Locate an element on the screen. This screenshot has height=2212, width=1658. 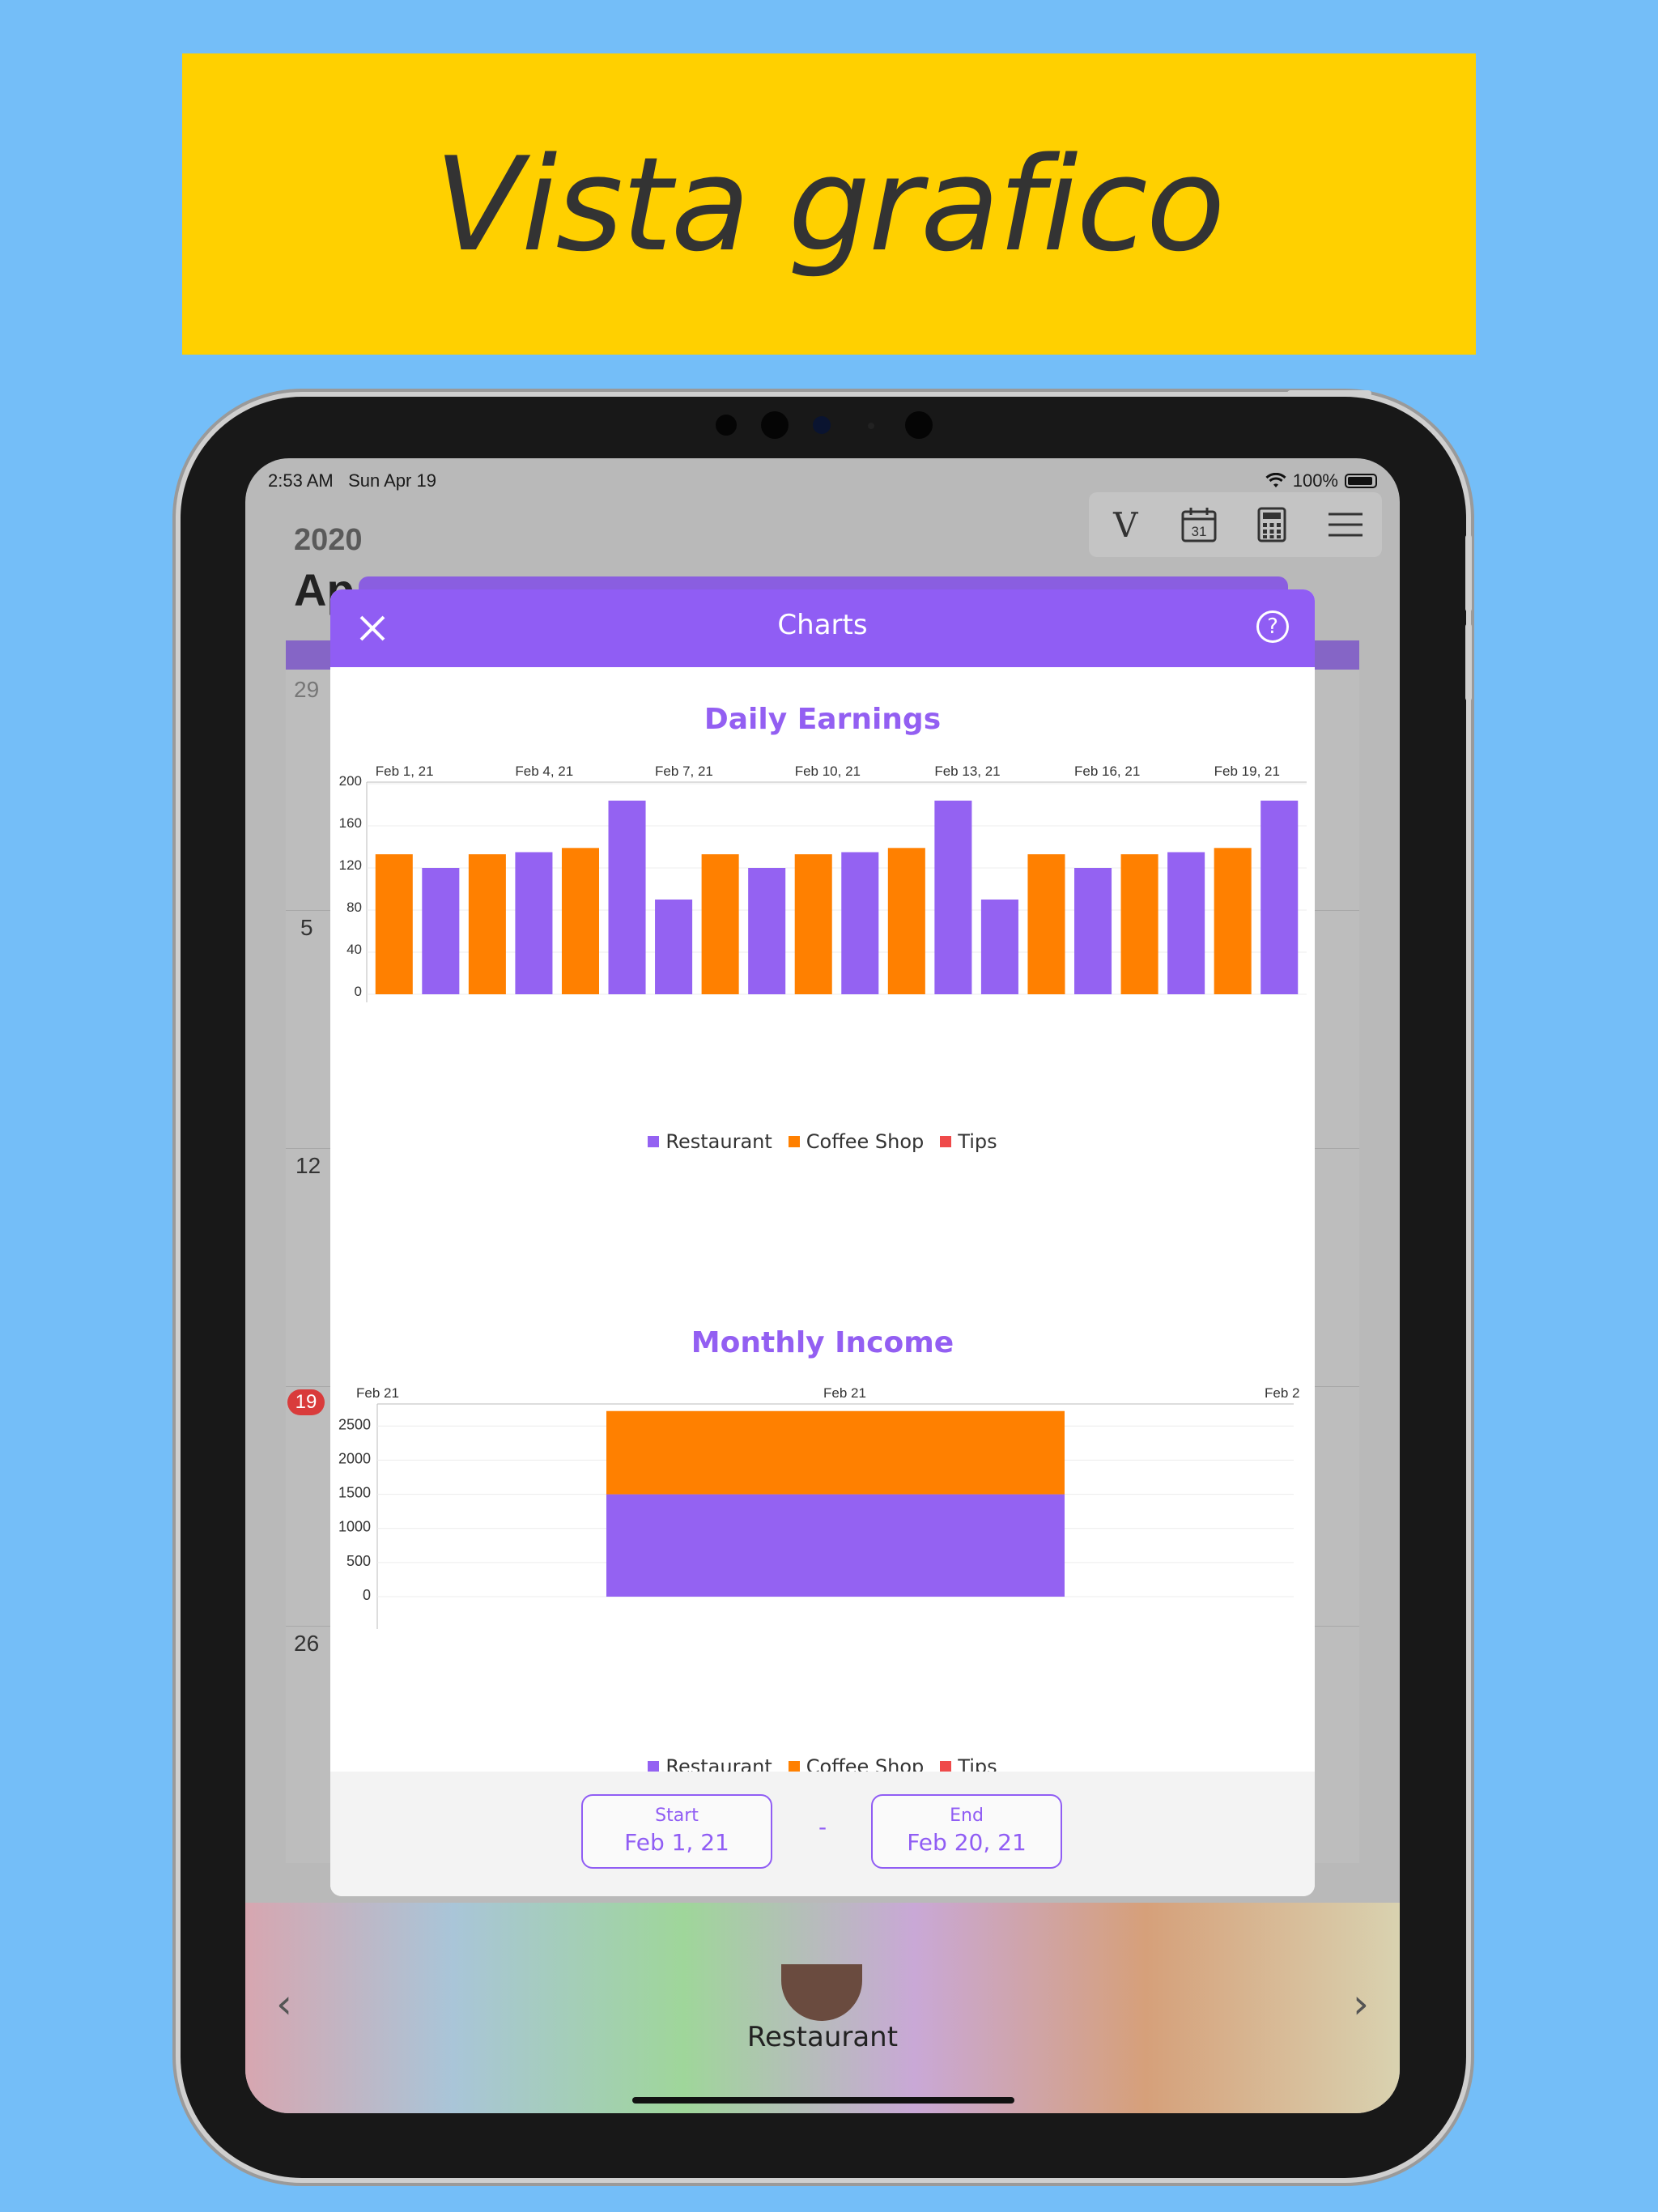
status-right: 100% is located at coordinates (1321, 481).